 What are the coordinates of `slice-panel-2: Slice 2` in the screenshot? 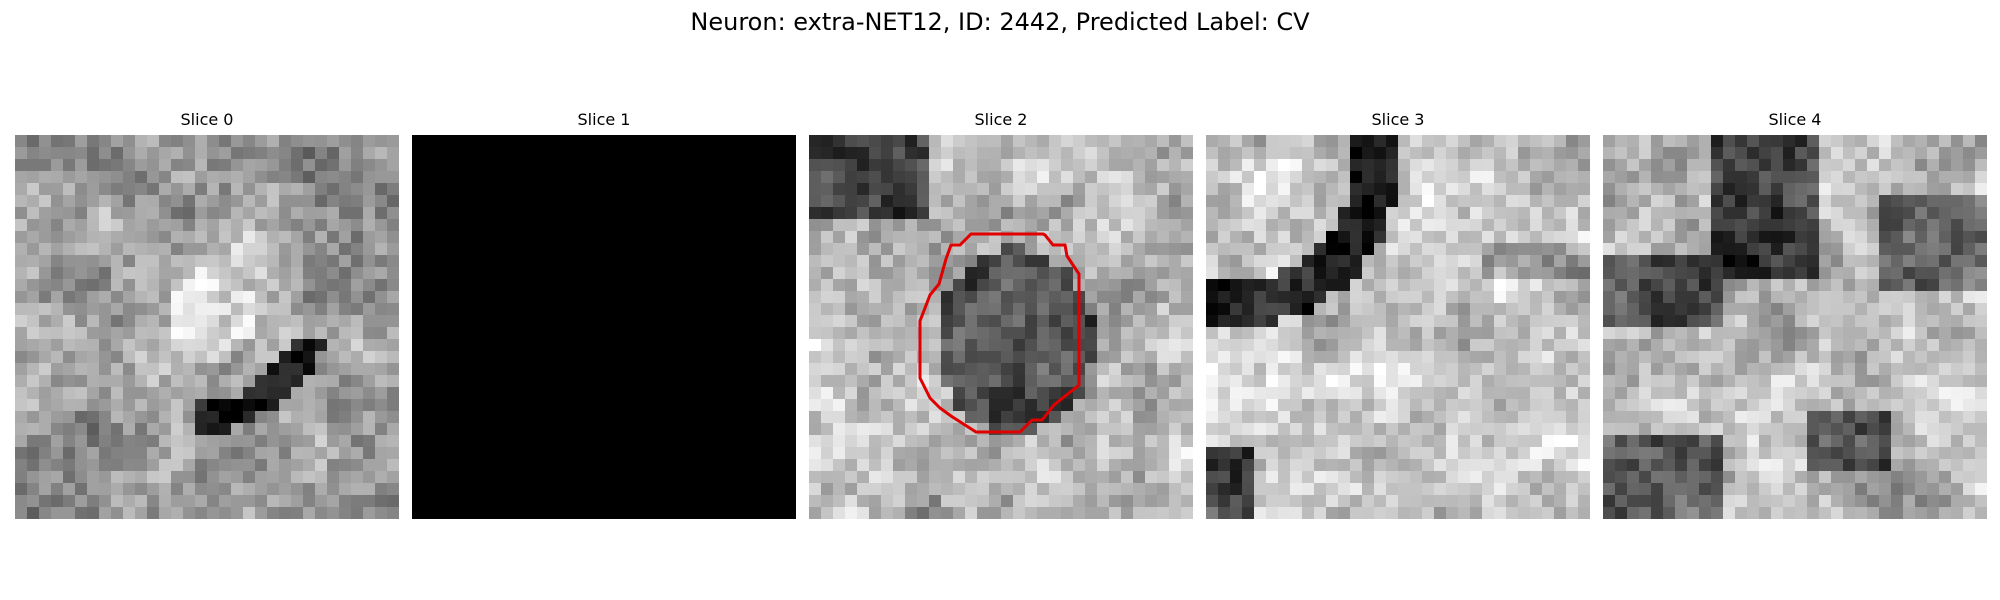 It's located at (1001, 314).